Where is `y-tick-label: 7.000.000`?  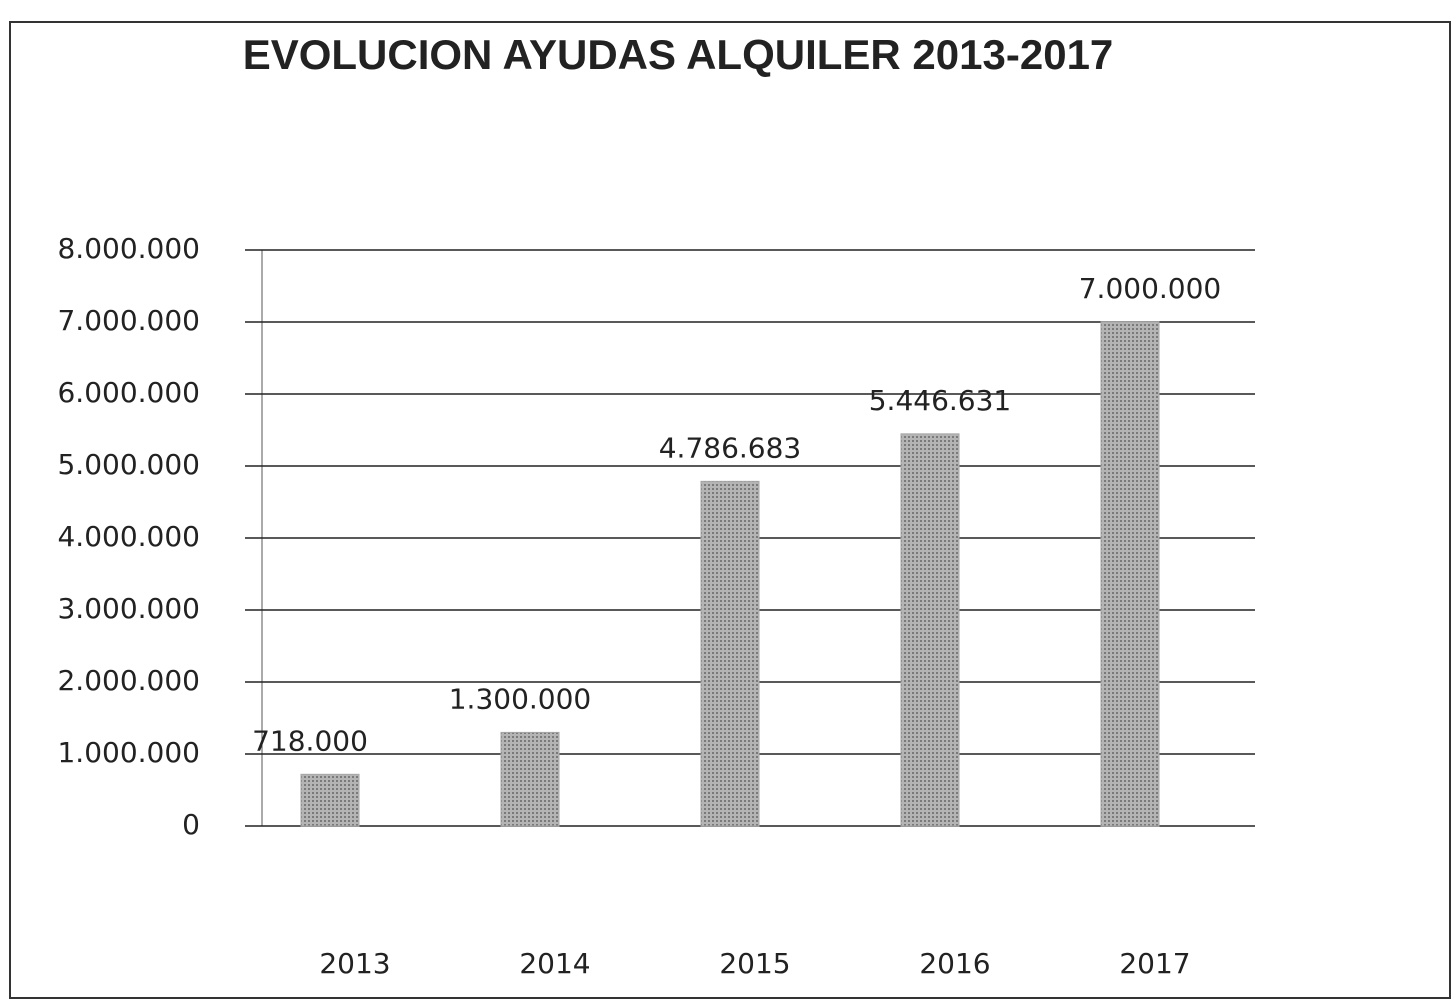
y-tick-label: 7.000.000 is located at coordinates (128, 320).